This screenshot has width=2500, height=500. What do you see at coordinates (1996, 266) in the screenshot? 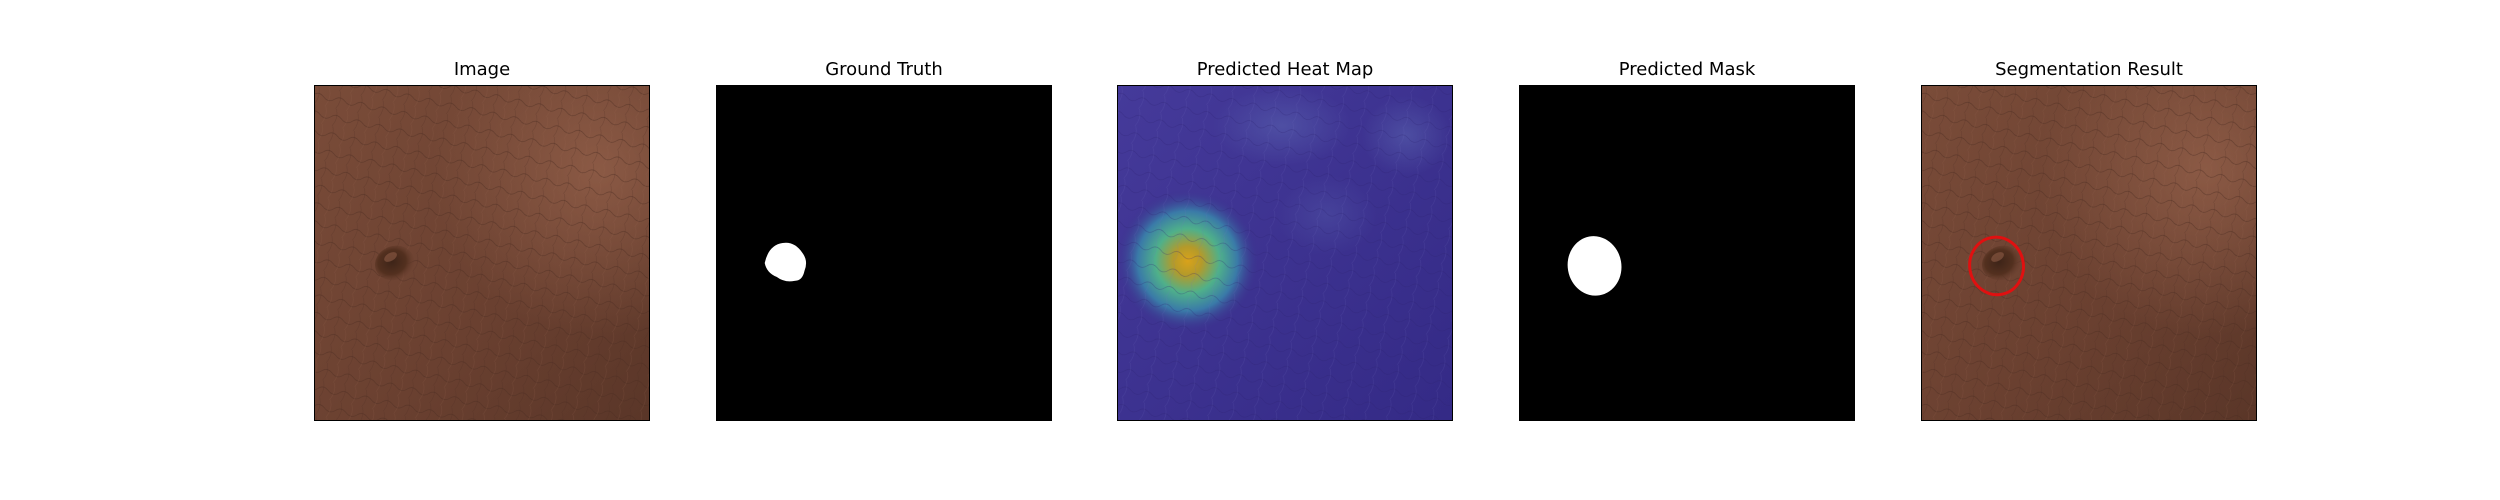
I see `segmentation-contour` at bounding box center [1996, 266].